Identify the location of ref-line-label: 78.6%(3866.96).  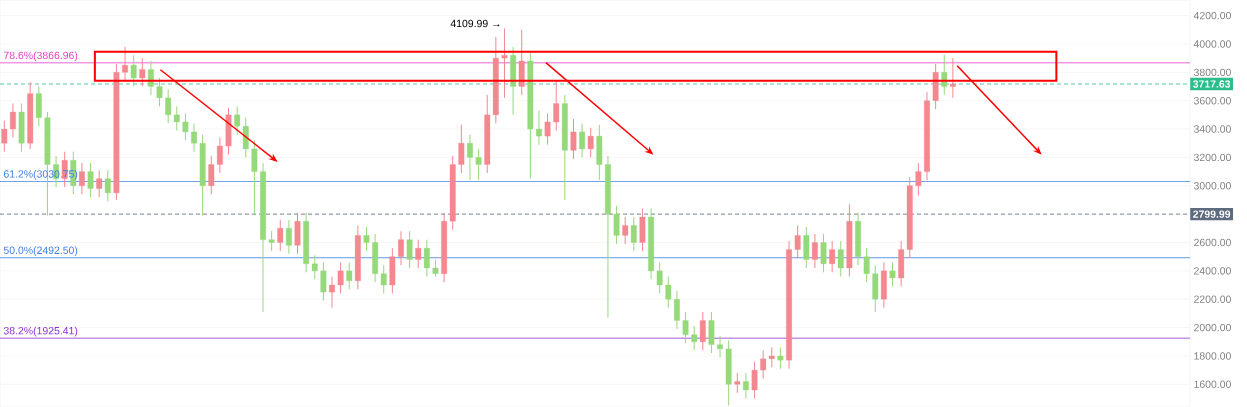
(40, 56).